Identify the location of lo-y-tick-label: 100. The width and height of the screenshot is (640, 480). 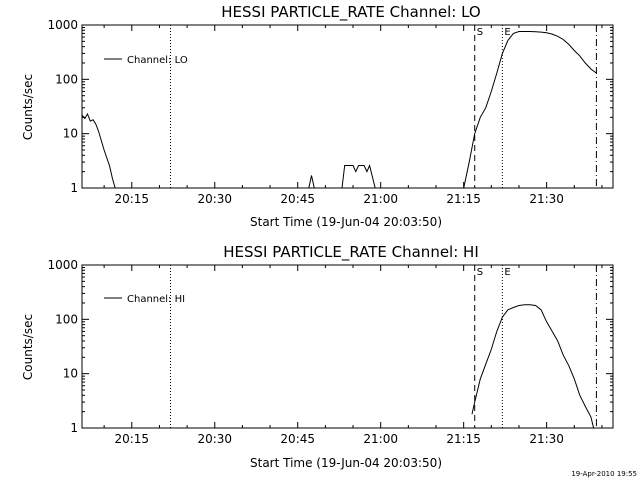
(66, 79).